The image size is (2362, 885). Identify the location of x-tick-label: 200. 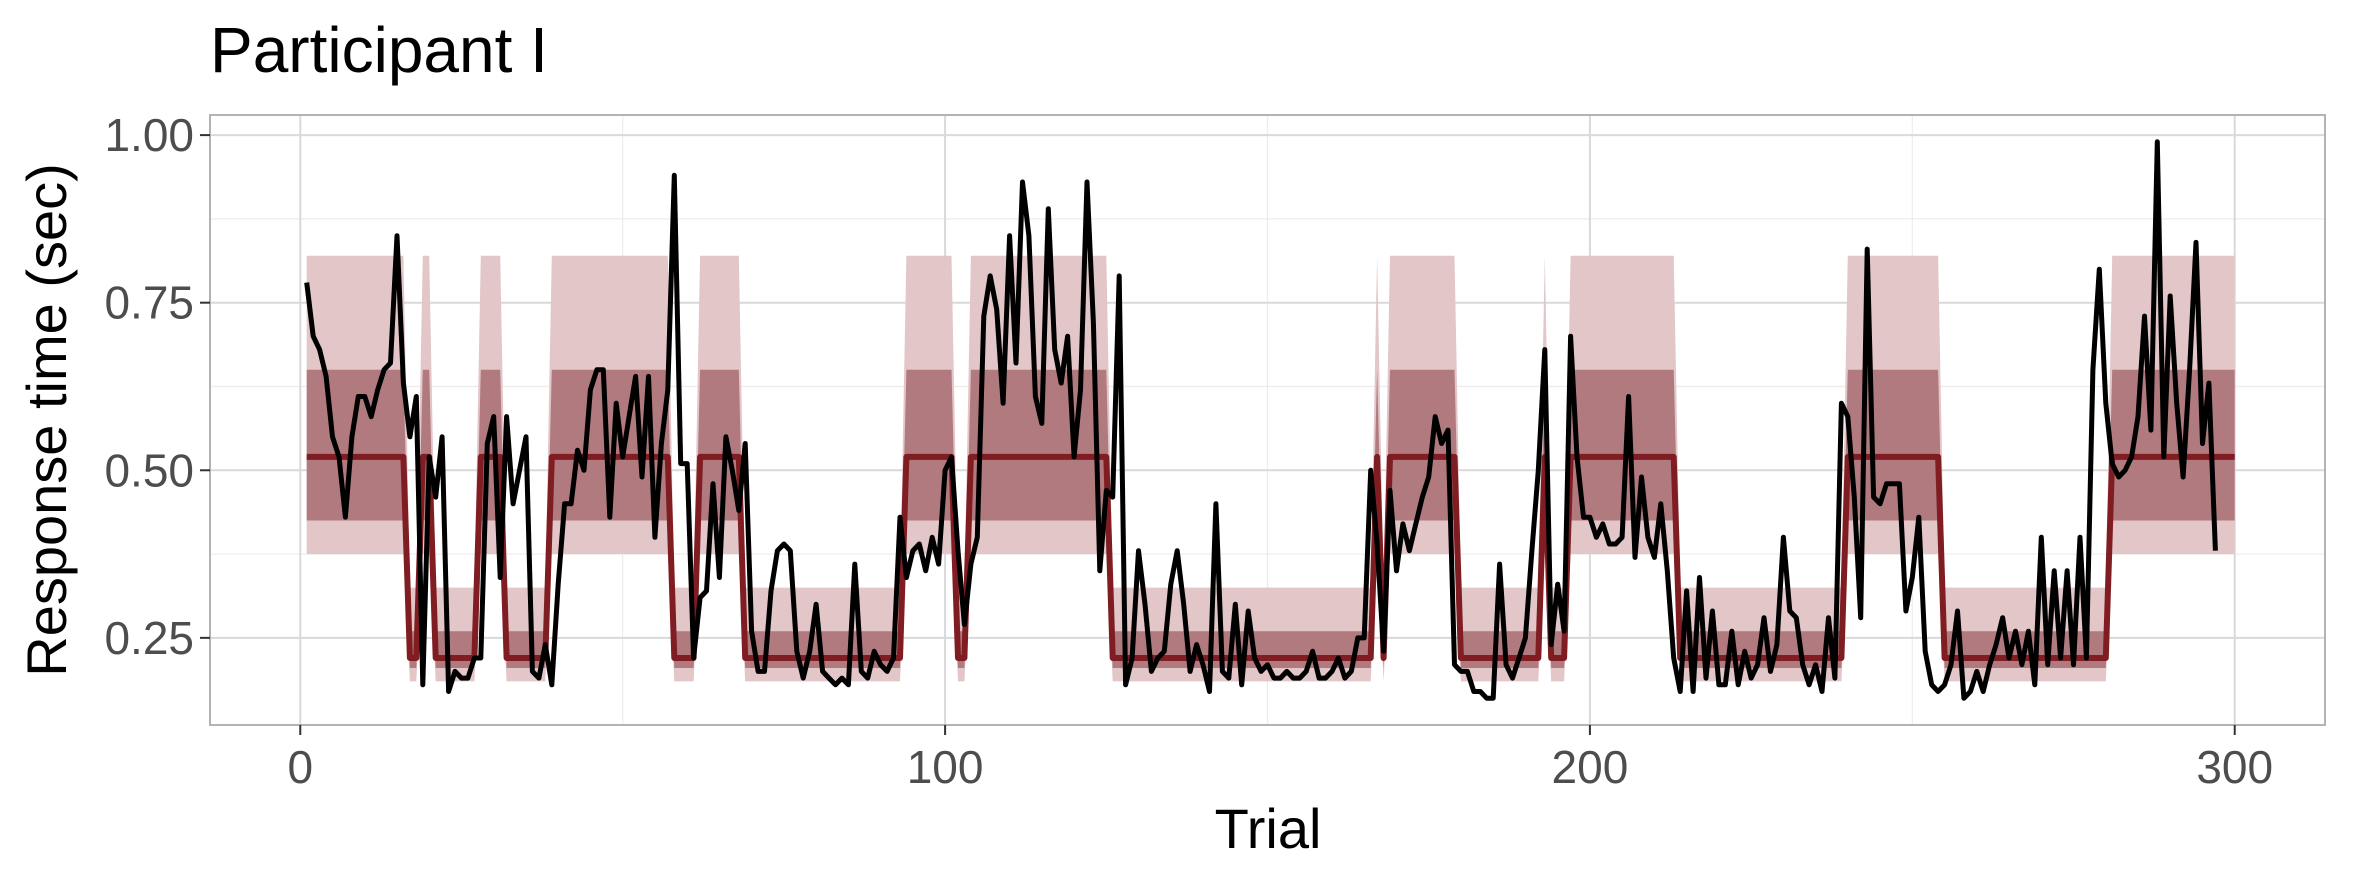
(1590, 767).